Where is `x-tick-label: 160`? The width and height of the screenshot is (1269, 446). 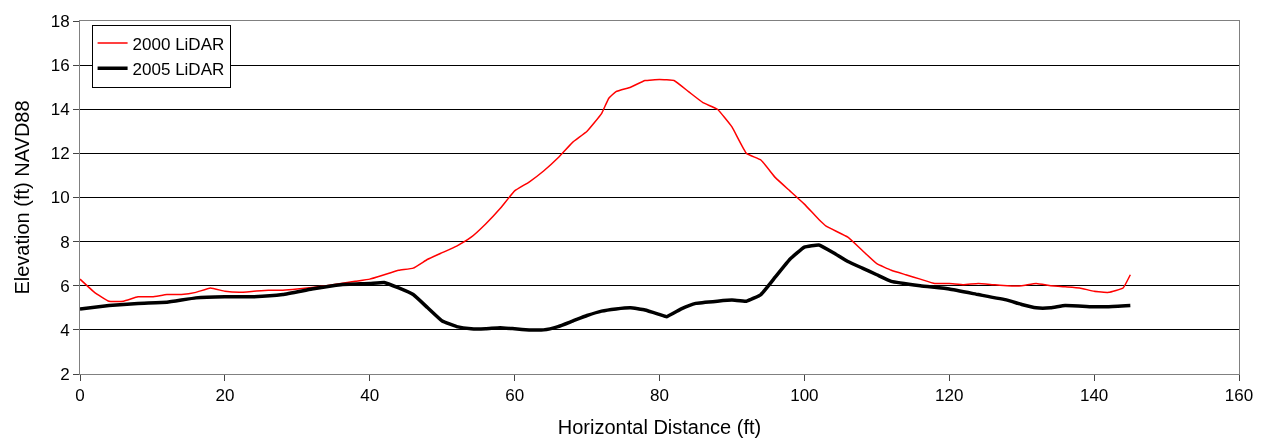
x-tick-label: 160 is located at coordinates (1239, 396).